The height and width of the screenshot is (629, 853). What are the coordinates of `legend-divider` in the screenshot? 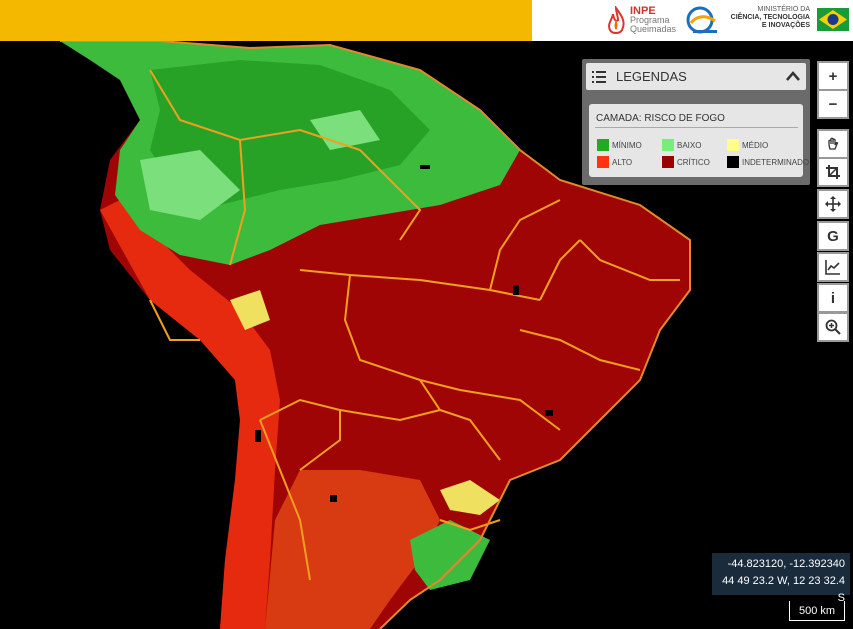 It's located at (696, 127).